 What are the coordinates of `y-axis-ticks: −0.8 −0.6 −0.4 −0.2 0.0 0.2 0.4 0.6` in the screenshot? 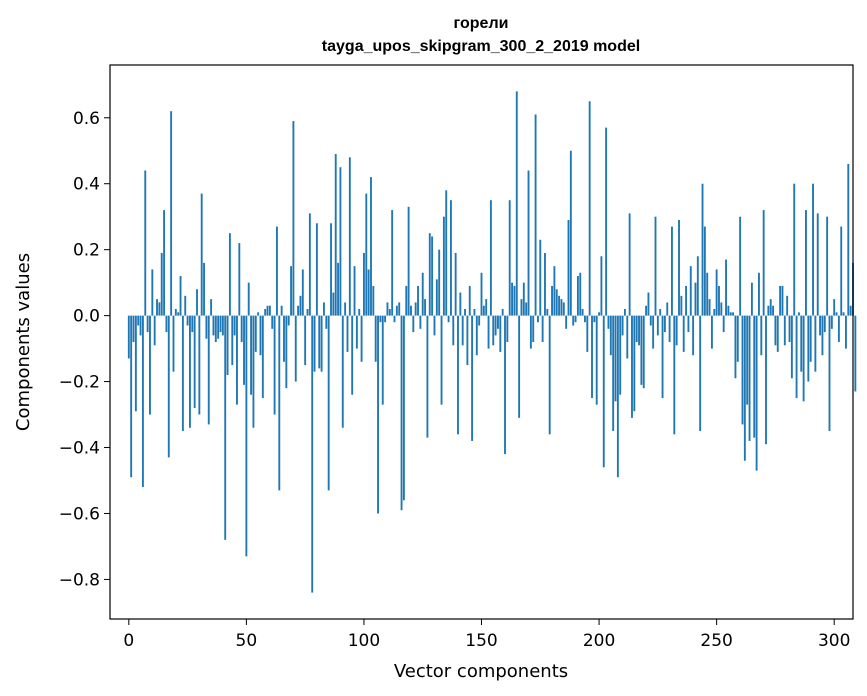 It's located at (84, 349).